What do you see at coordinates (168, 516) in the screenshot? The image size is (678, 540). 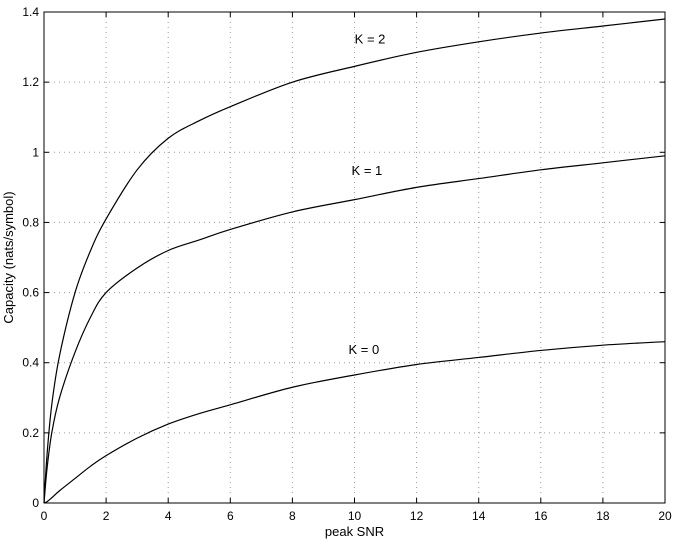 I see `x-tick-label: 4` at bounding box center [168, 516].